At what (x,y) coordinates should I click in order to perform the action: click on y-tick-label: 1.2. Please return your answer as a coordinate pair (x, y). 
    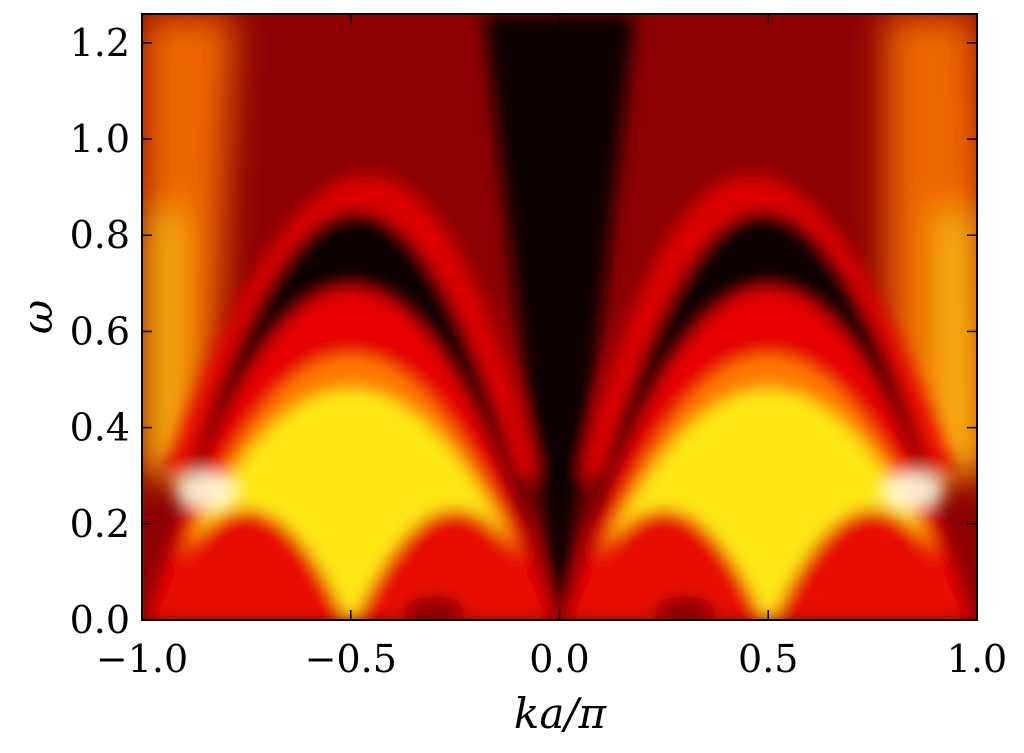
    Looking at the image, I should click on (100, 43).